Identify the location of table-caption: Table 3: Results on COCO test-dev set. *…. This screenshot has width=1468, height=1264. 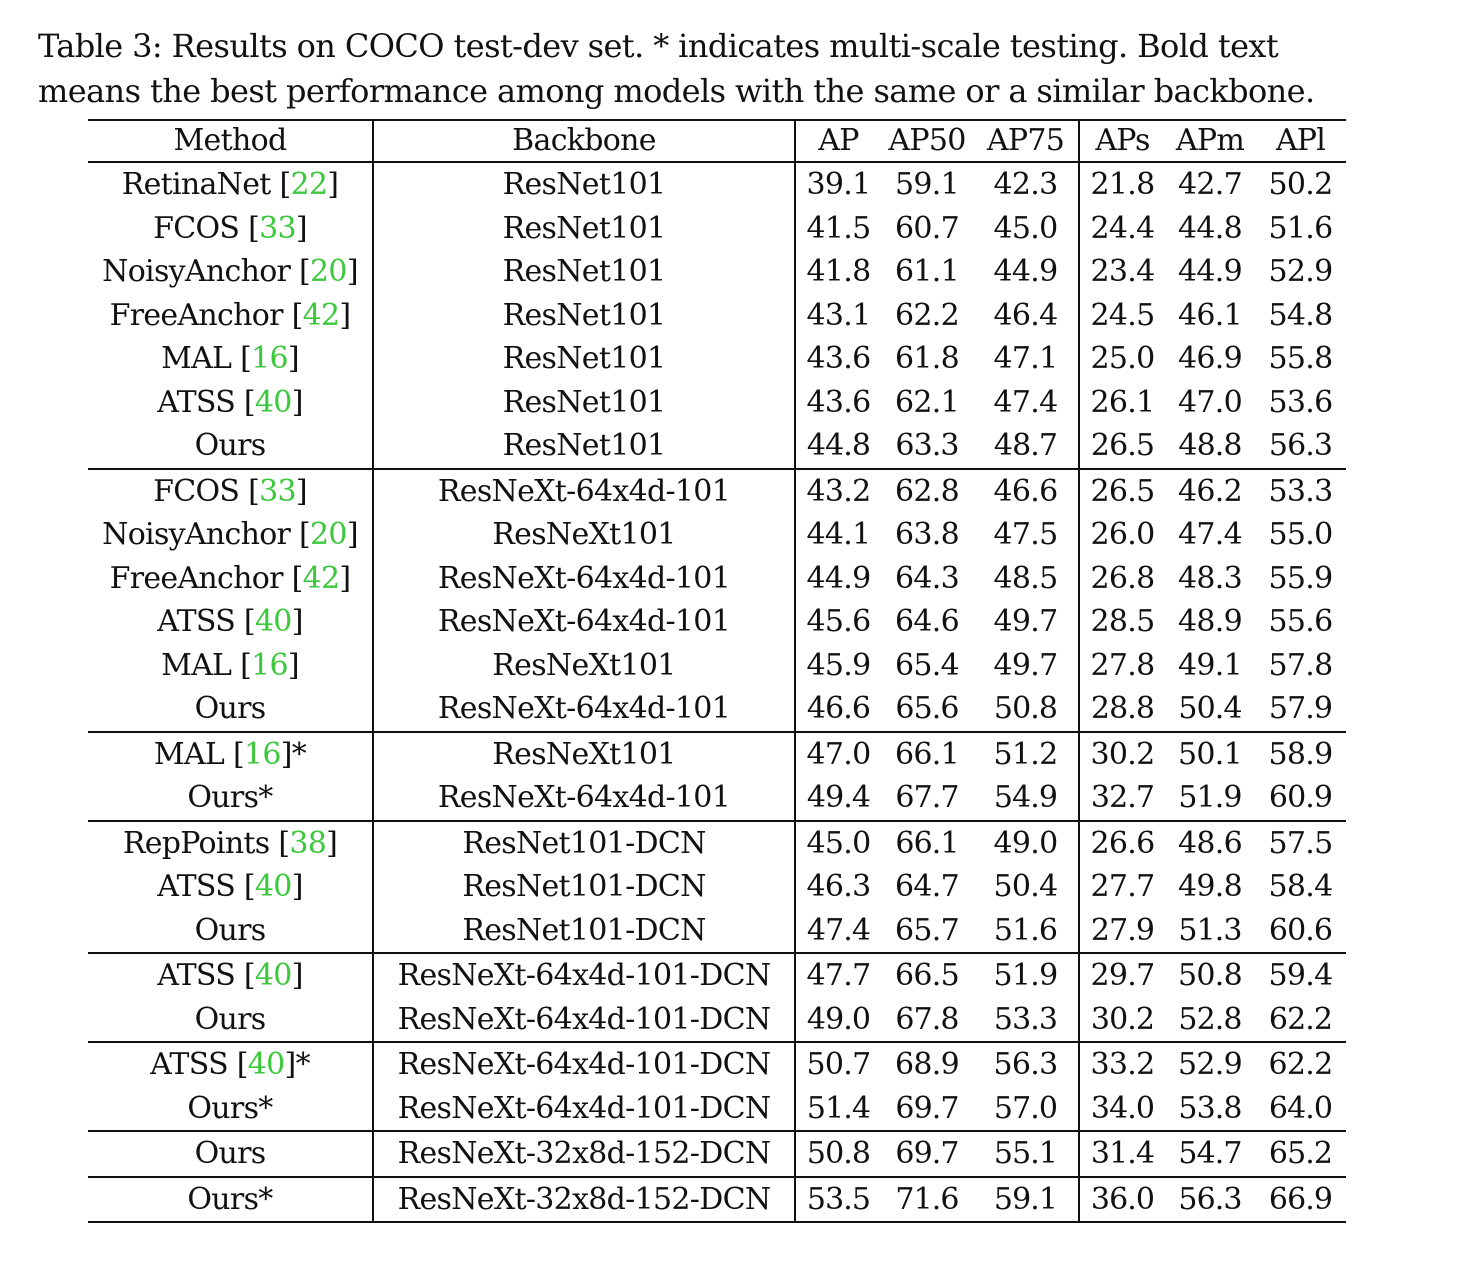
(738, 69).